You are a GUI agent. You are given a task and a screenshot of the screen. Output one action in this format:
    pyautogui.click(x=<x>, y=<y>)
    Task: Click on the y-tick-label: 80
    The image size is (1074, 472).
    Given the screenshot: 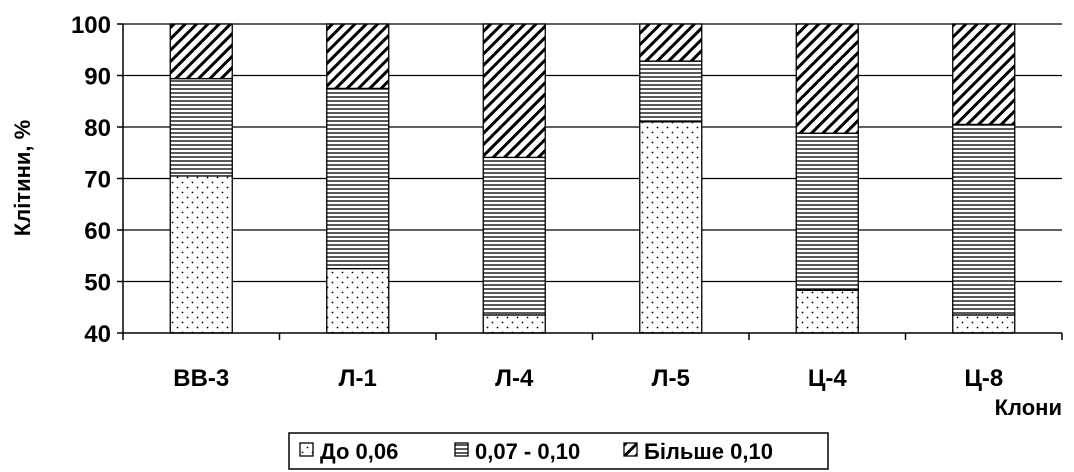 What is the action you would take?
    pyautogui.click(x=97, y=128)
    